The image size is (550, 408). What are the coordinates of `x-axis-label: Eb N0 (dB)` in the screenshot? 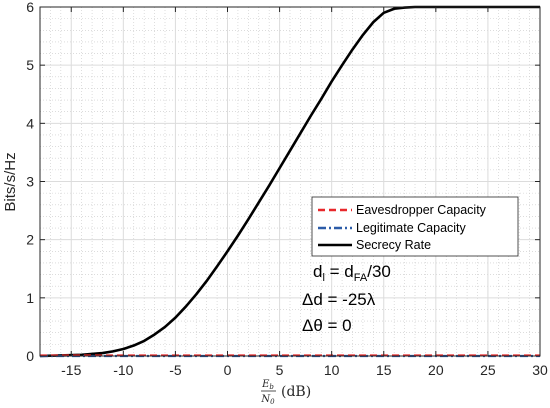 It's located at (285, 392).